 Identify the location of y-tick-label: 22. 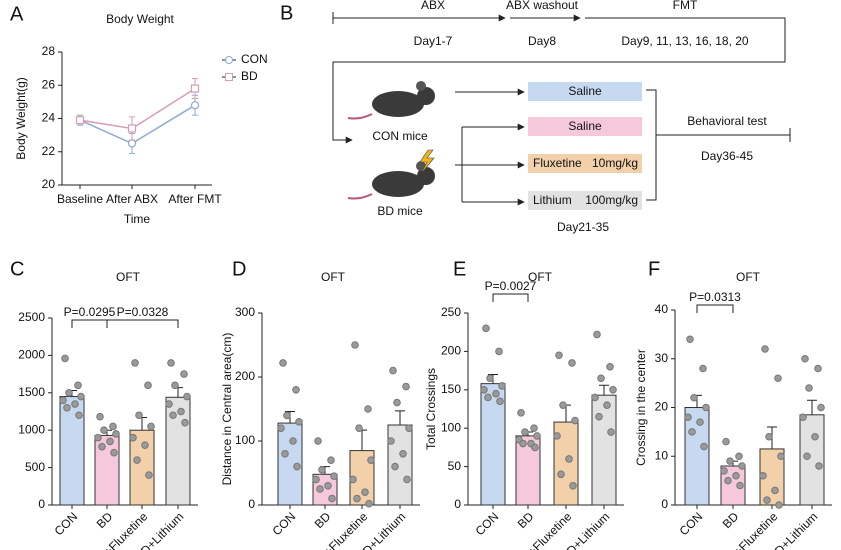
(49, 151).